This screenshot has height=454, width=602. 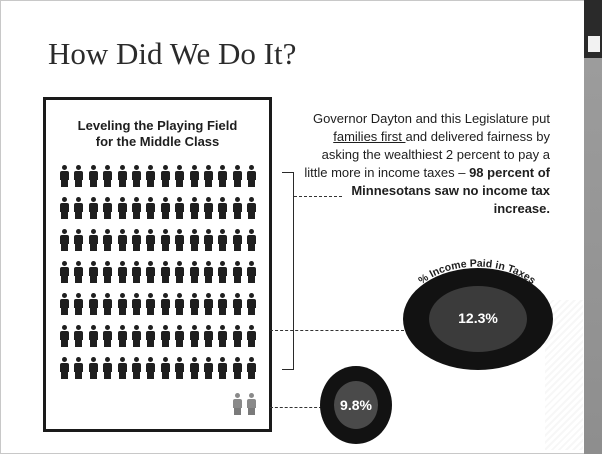 What do you see at coordinates (157, 141) in the screenshot?
I see `heading-line-2: for the Middle Class` at bounding box center [157, 141].